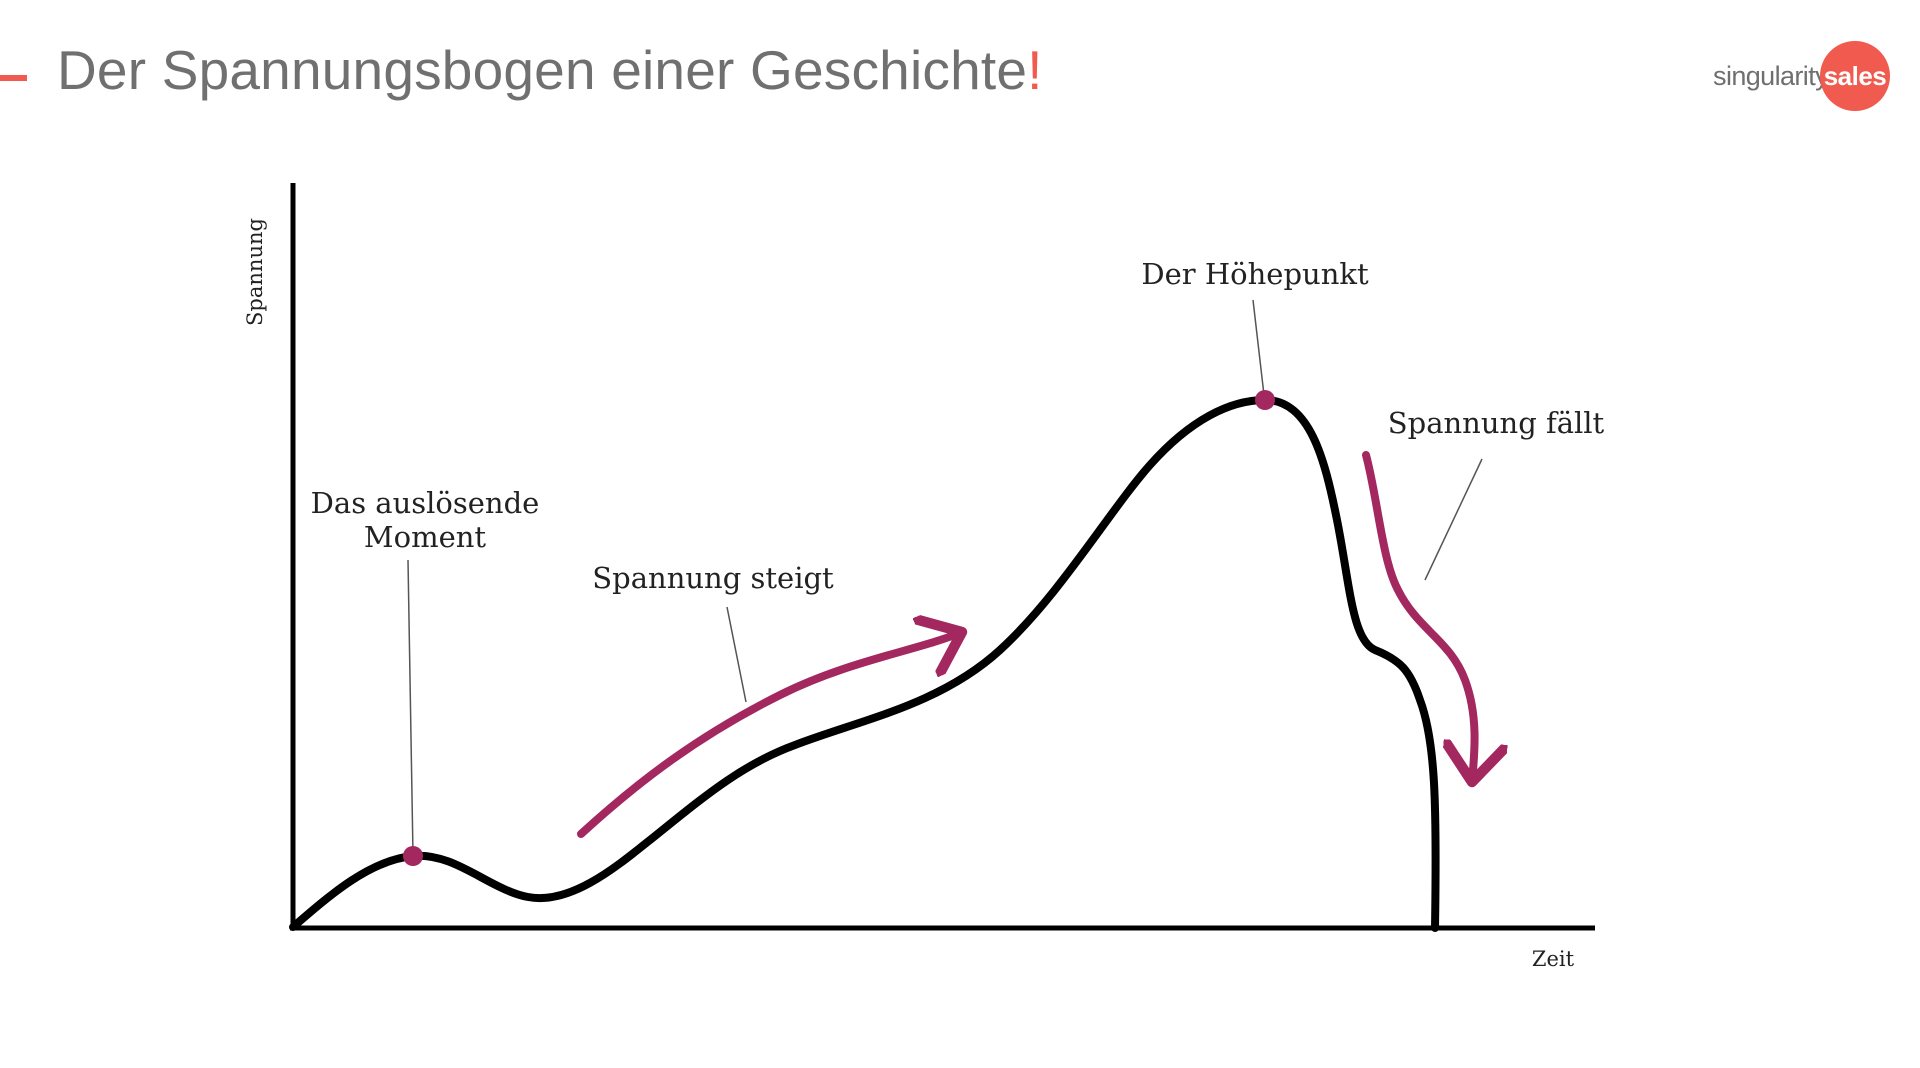 The height and width of the screenshot is (1068, 1920). Describe the element at coordinates (1265, 400) in the screenshot. I see `climax-marker` at that location.